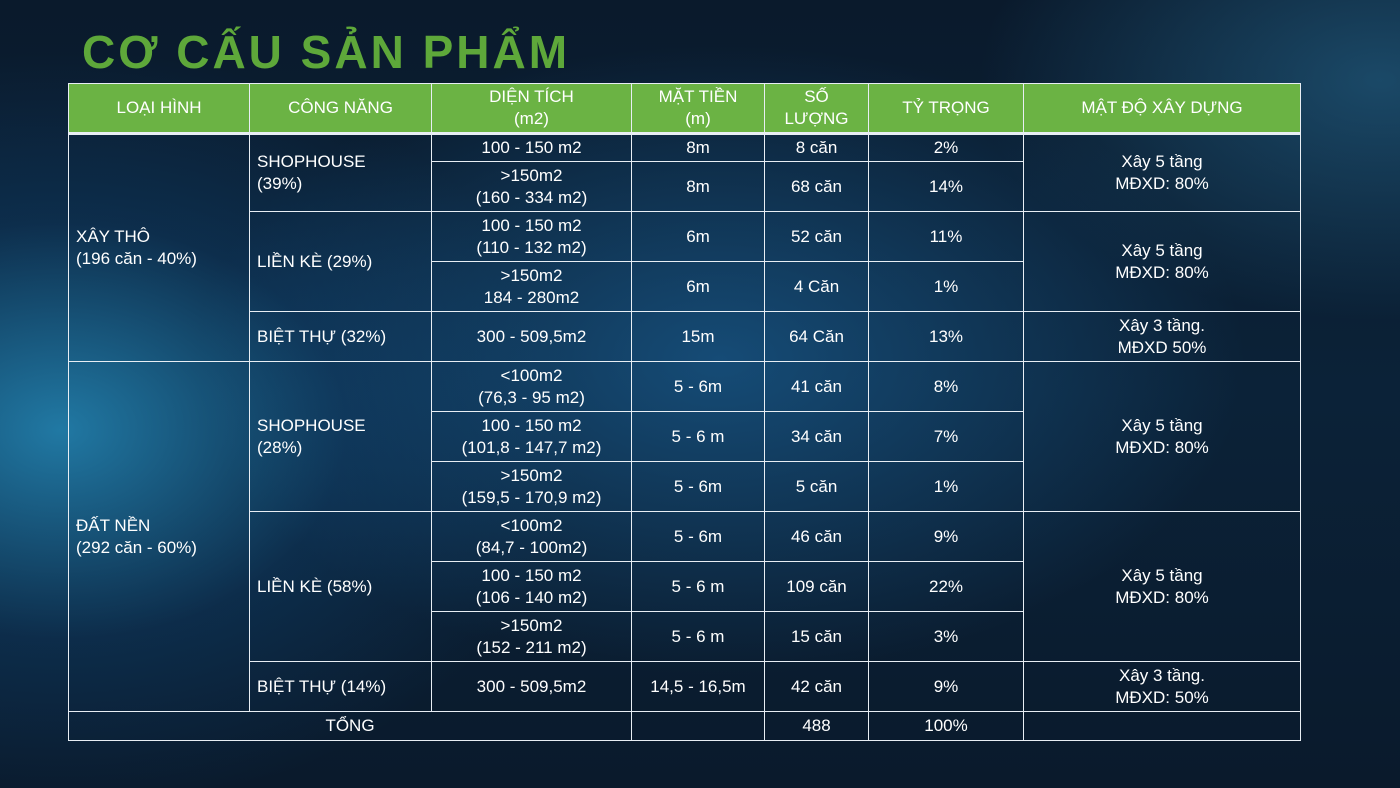 The image size is (1400, 788). I want to click on area-cell: <100m2 (84,7 - 100m2), so click(531, 536).